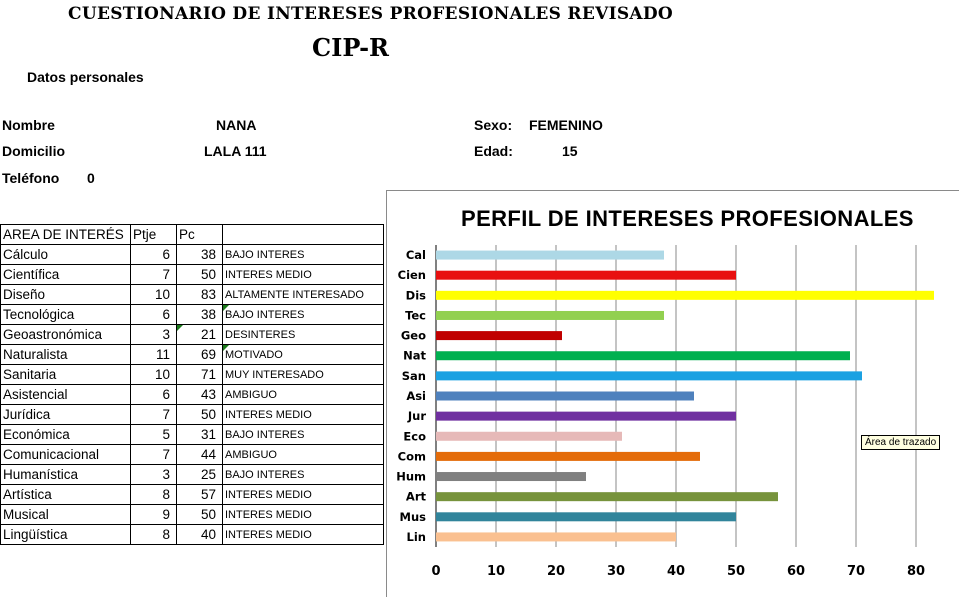 This screenshot has height=597, width=959. What do you see at coordinates (616, 571) in the screenshot?
I see `x-tick-label: 30` at bounding box center [616, 571].